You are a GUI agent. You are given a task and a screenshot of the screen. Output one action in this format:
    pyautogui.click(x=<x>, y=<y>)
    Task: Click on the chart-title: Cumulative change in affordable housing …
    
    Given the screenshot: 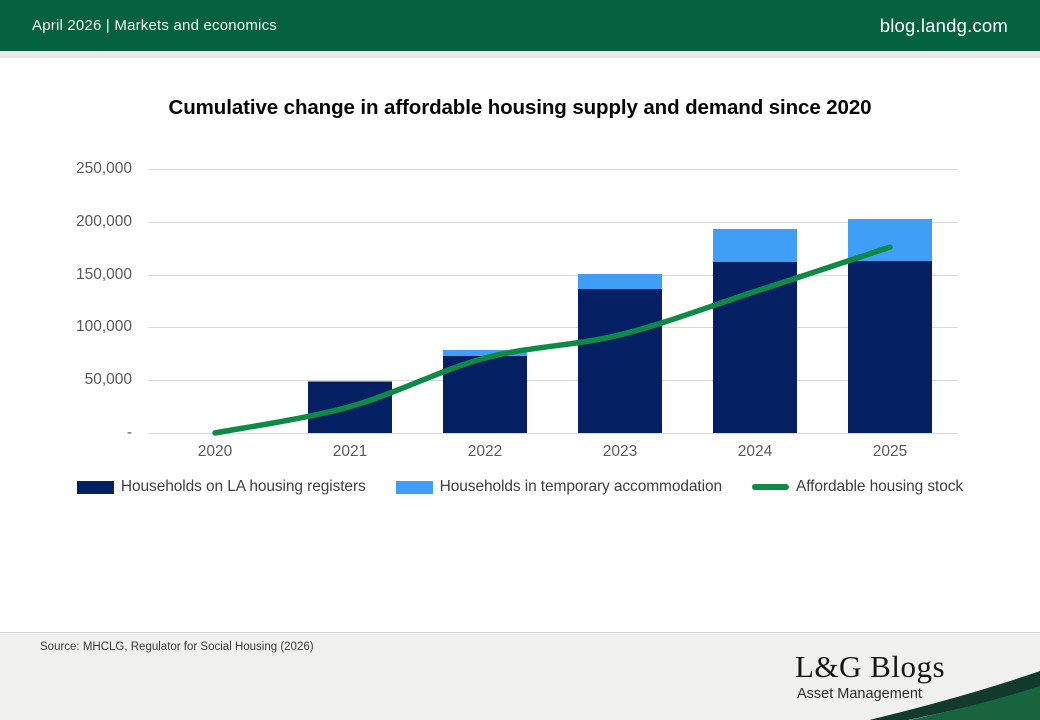 What is the action you would take?
    pyautogui.click(x=520, y=107)
    